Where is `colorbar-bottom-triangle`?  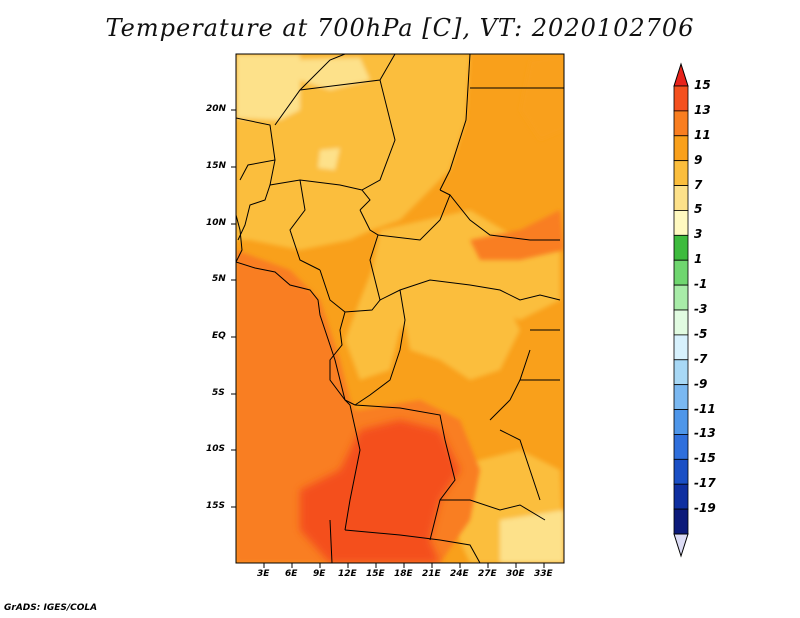
colorbar-bottom-triangle is located at coordinates (681, 545).